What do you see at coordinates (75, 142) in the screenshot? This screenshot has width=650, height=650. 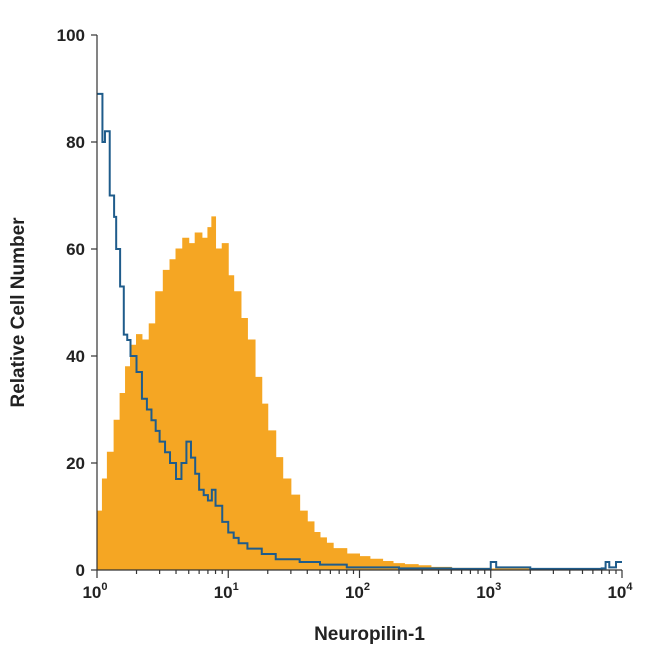 I see `y-tick-label: 80` at bounding box center [75, 142].